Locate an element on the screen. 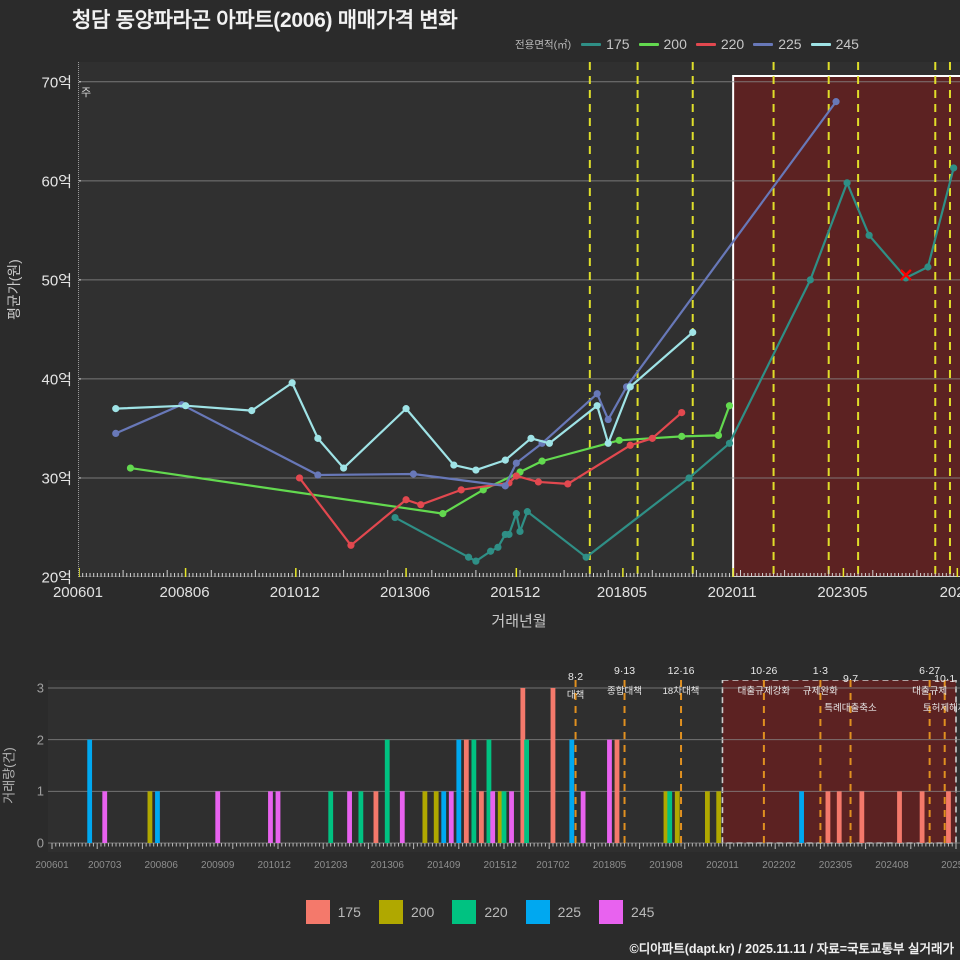 The width and height of the screenshot is (960, 960). series-legend-bottom: 175 200 220 225 245 is located at coordinates (480, 912).